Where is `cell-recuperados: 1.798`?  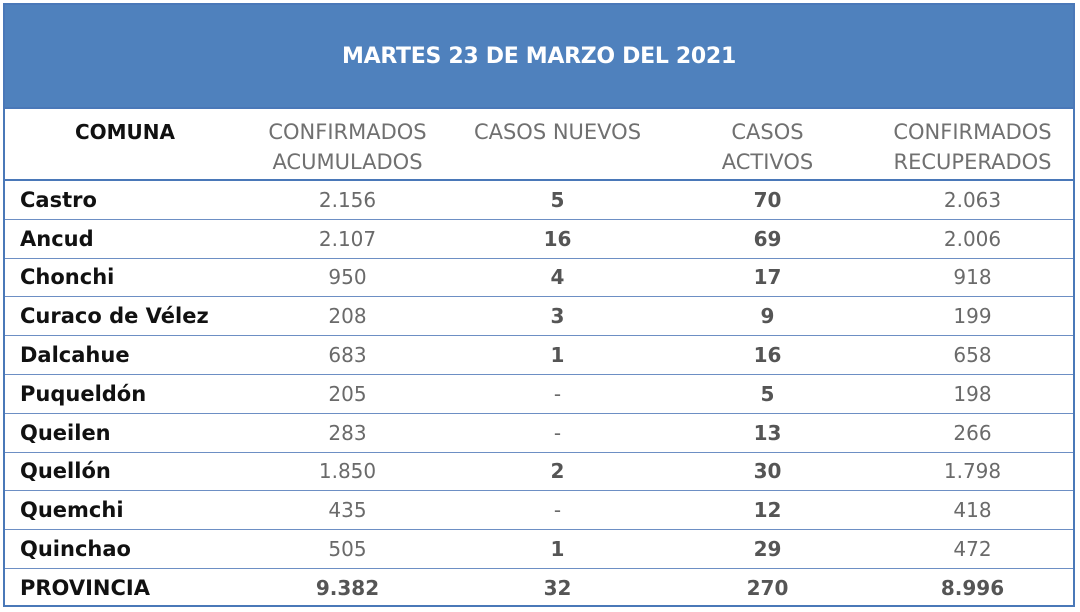
cell-recuperados: 1.798 is located at coordinates (972, 471).